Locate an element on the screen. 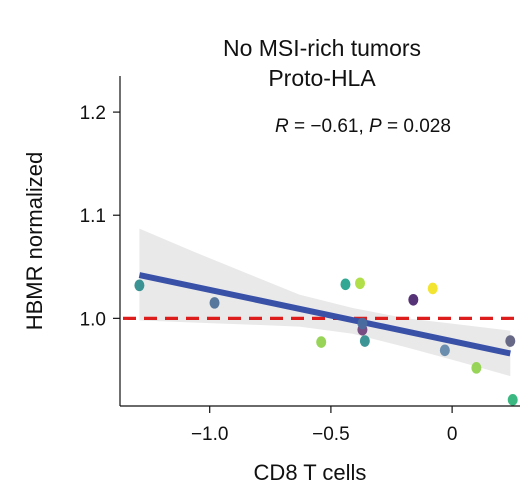  y-tick-label: 1.1 is located at coordinates (93, 216).